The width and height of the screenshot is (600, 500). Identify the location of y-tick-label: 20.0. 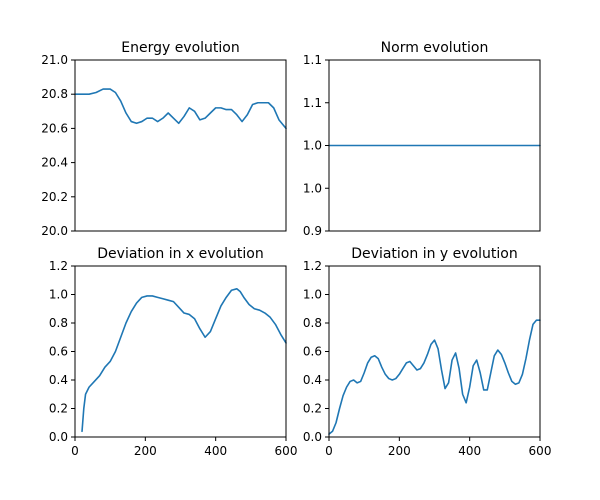
(54, 231).